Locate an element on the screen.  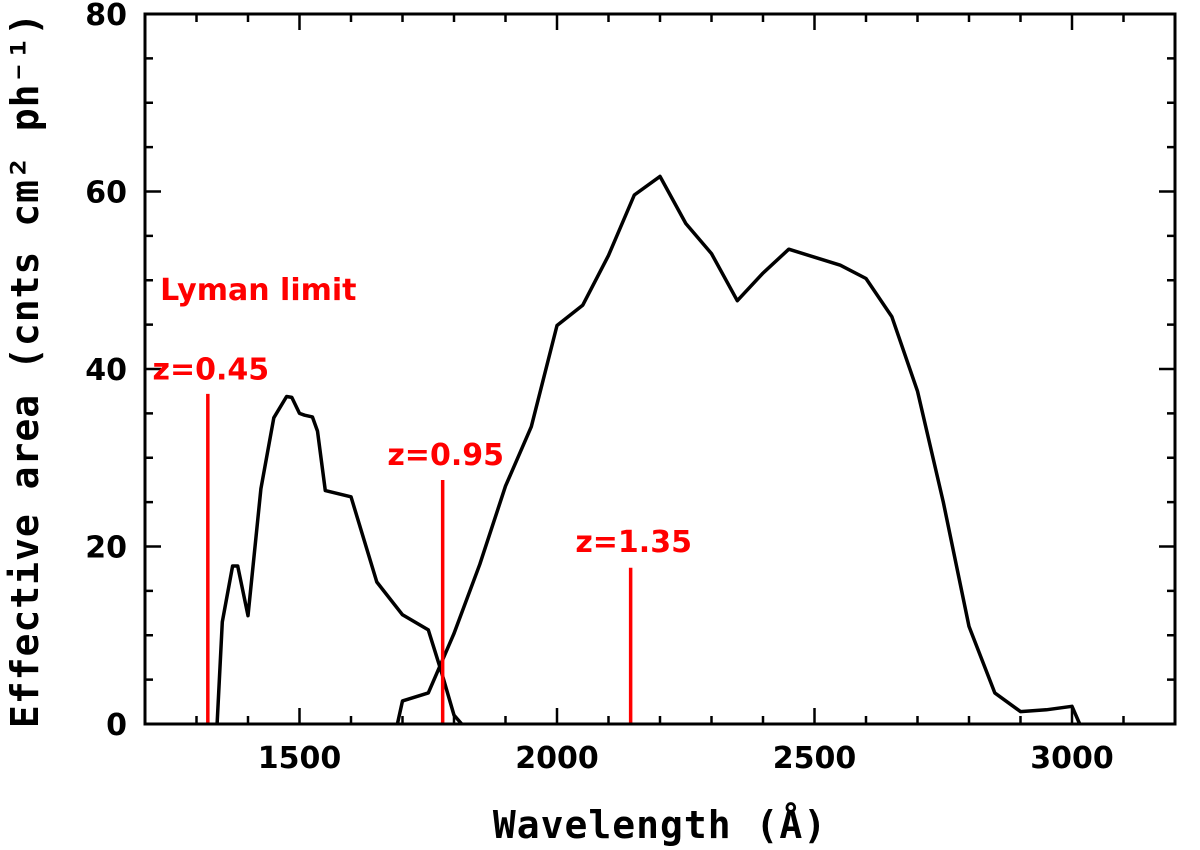
y-tick-label: 40 is located at coordinates (106, 370).